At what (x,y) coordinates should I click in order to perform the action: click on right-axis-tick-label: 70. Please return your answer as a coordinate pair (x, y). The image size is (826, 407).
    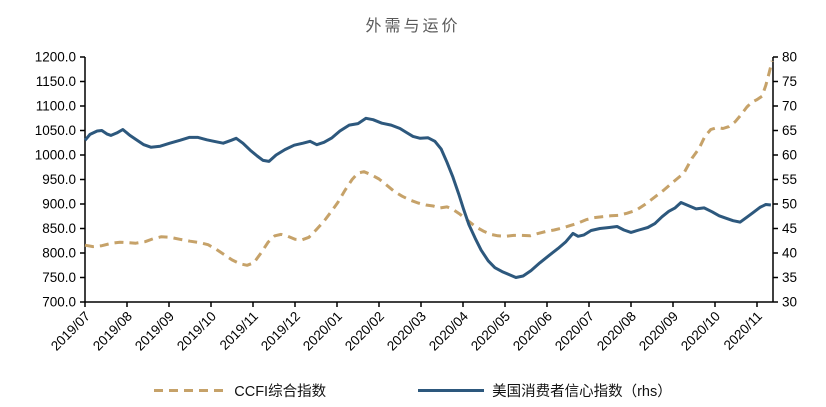
    Looking at the image, I should click on (789, 106).